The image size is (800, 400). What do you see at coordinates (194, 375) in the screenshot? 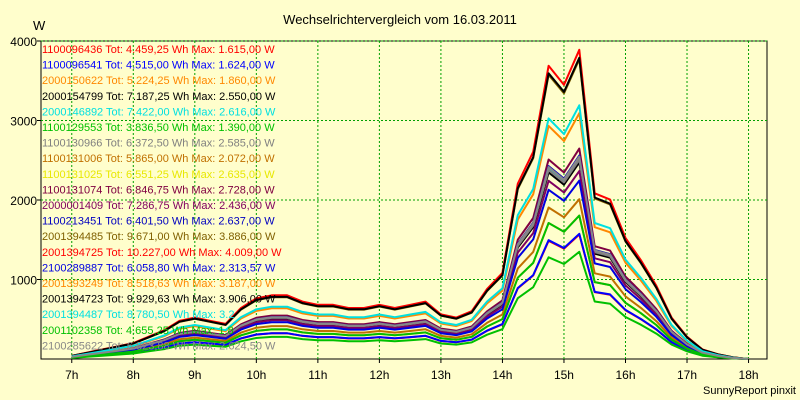
I see `x-tick-label: 9h` at bounding box center [194, 375].